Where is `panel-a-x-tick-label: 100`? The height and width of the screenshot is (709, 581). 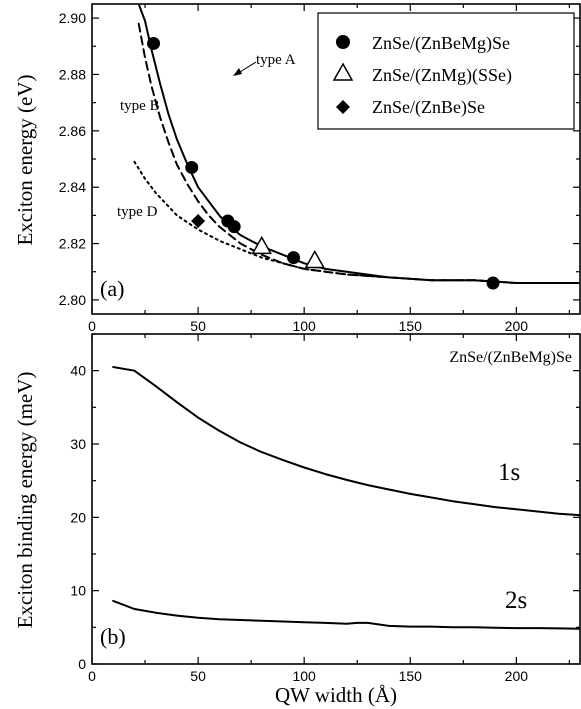 panel-a-x-tick-label: 100 is located at coordinates (304, 326).